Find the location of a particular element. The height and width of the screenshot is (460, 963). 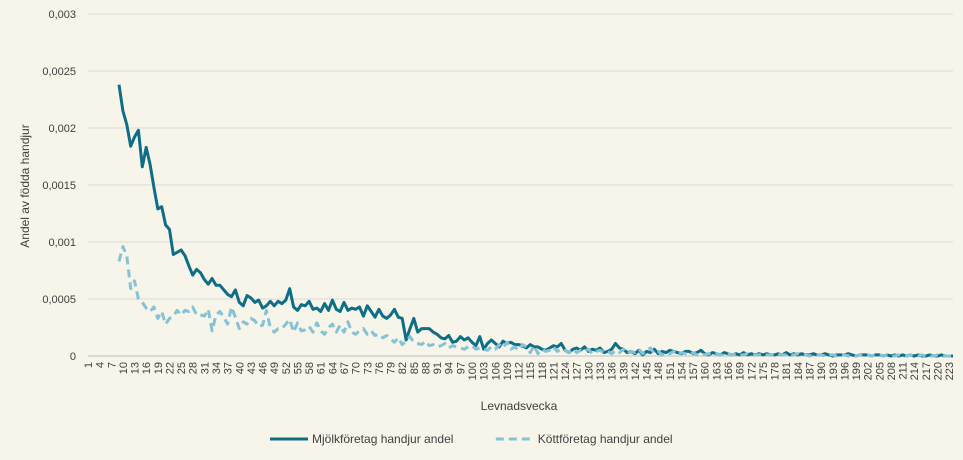

x-tick-label: 214 is located at coordinates (915, 371).